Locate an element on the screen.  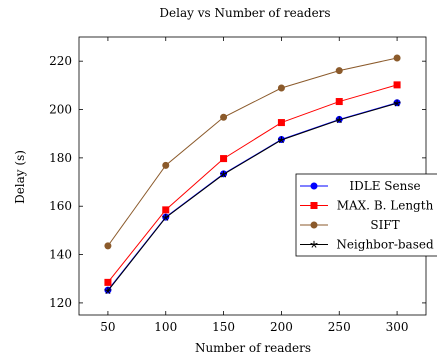
legend-item-idle-sense: IDLE Sense is located at coordinates (360, 186).